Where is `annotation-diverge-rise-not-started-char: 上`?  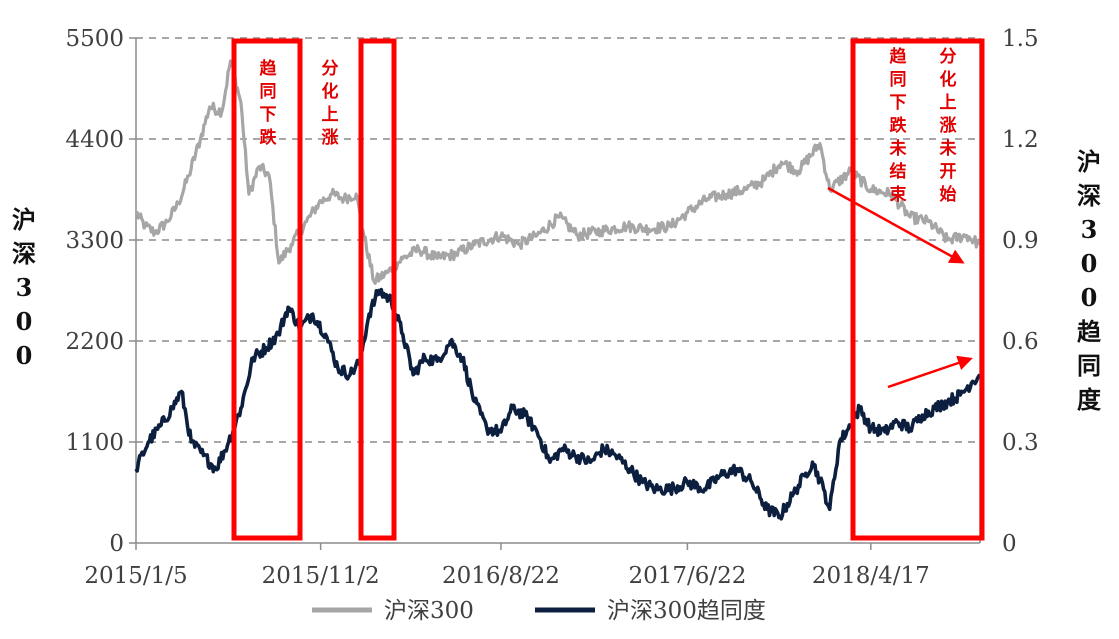 annotation-diverge-rise-not-started-char: 上 is located at coordinates (948, 103).